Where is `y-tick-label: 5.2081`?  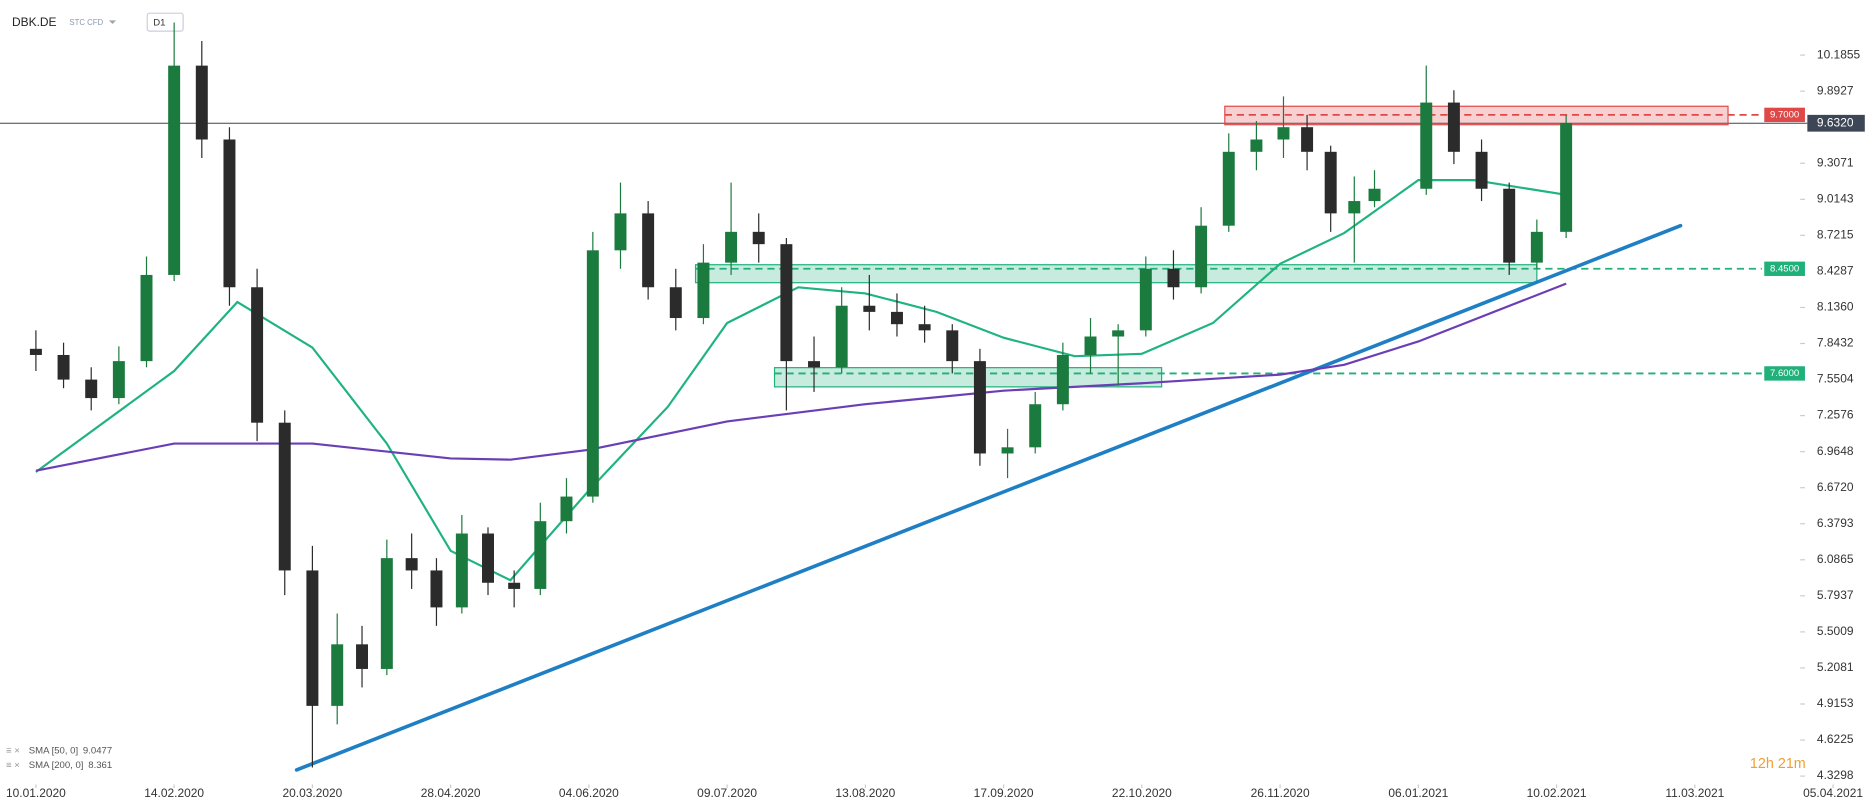
y-tick-label: 5.2081 is located at coordinates (1835, 667).